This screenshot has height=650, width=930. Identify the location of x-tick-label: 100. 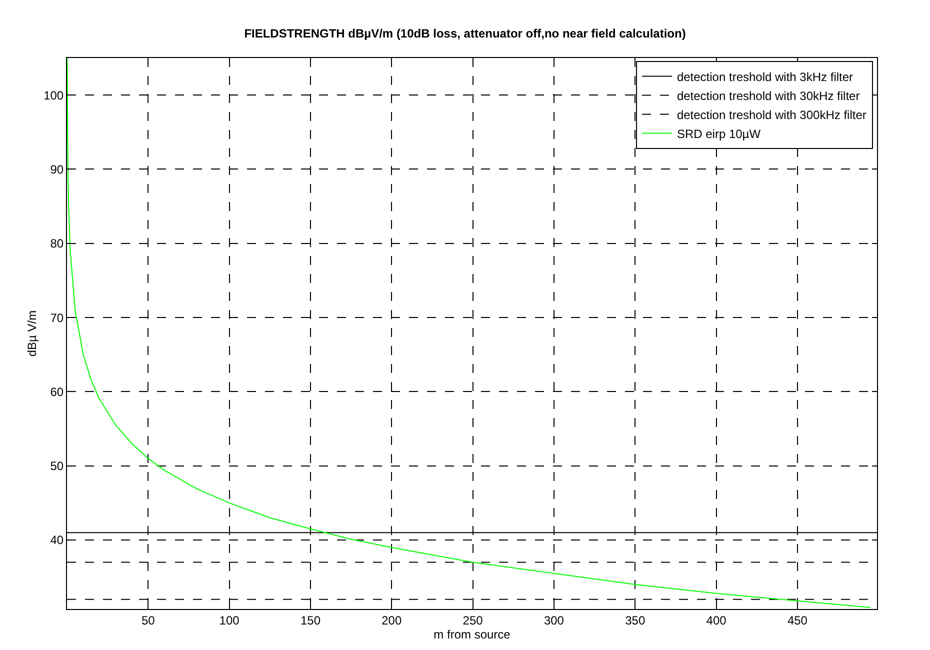
(229, 620).